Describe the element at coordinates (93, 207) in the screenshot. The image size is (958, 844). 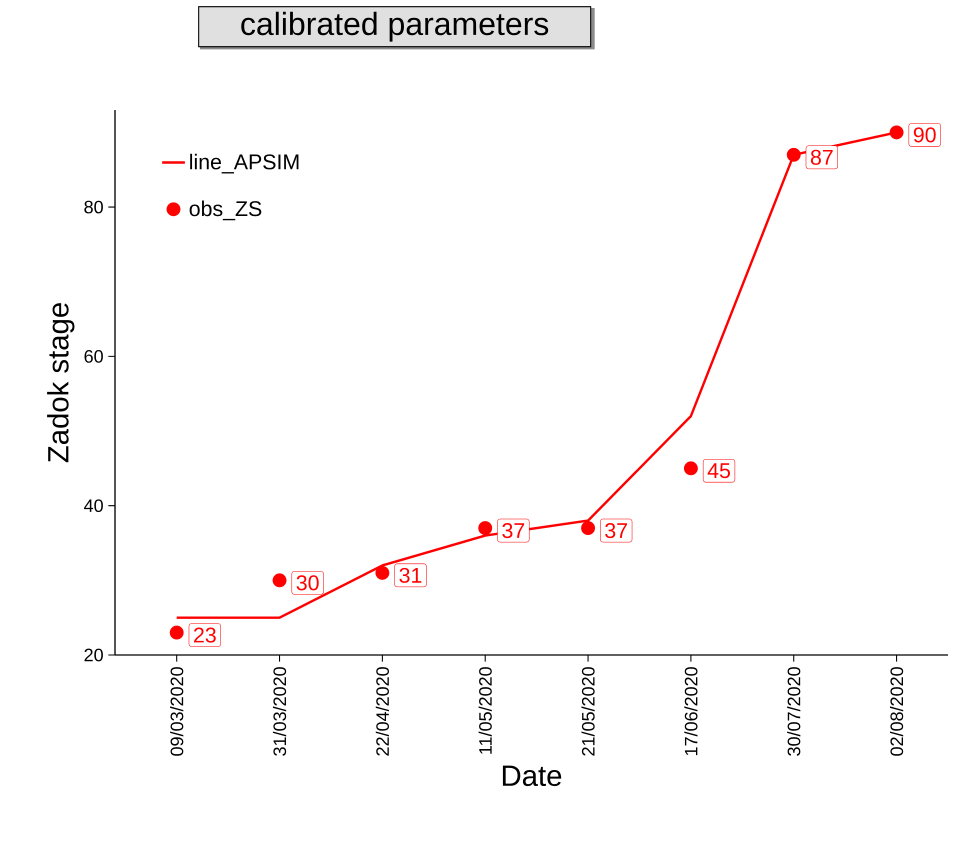
I see `y-tick-label: 80` at that location.